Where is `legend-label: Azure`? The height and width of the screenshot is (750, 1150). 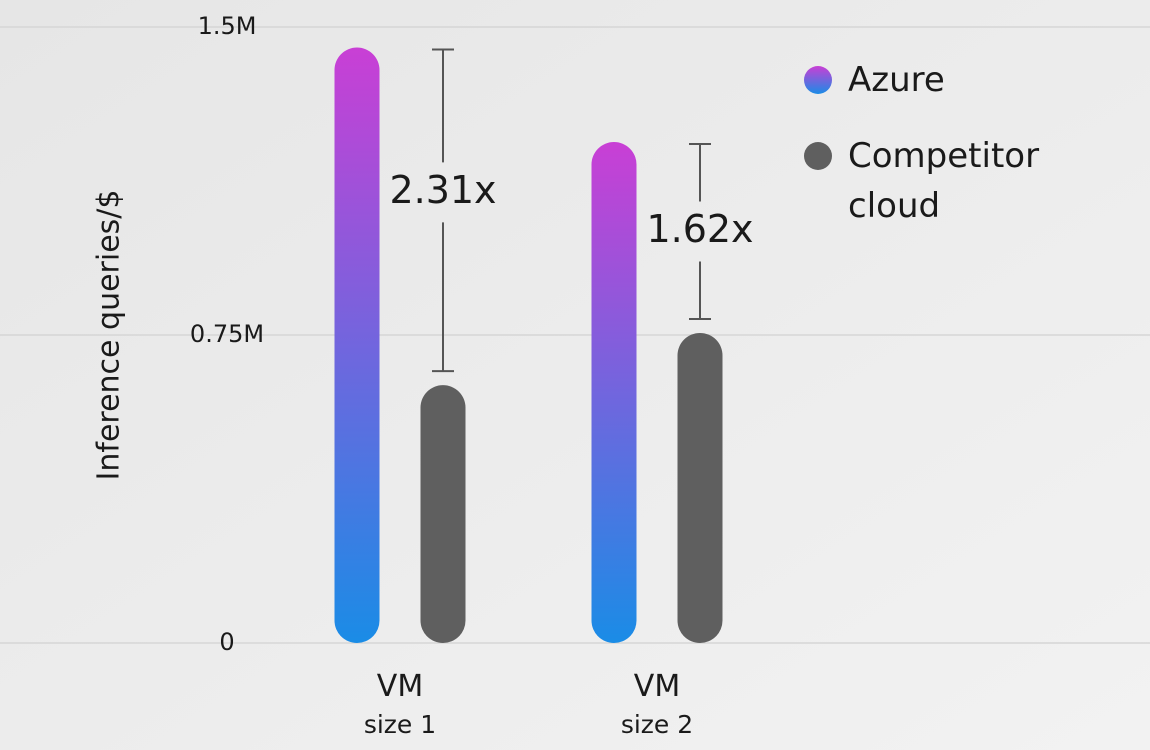 legend-label: Azure is located at coordinates (896, 80).